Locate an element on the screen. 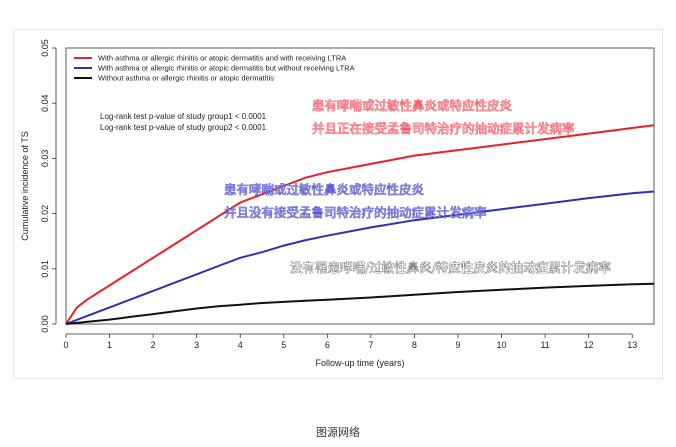  x-tick-label: 2 is located at coordinates (153, 345).